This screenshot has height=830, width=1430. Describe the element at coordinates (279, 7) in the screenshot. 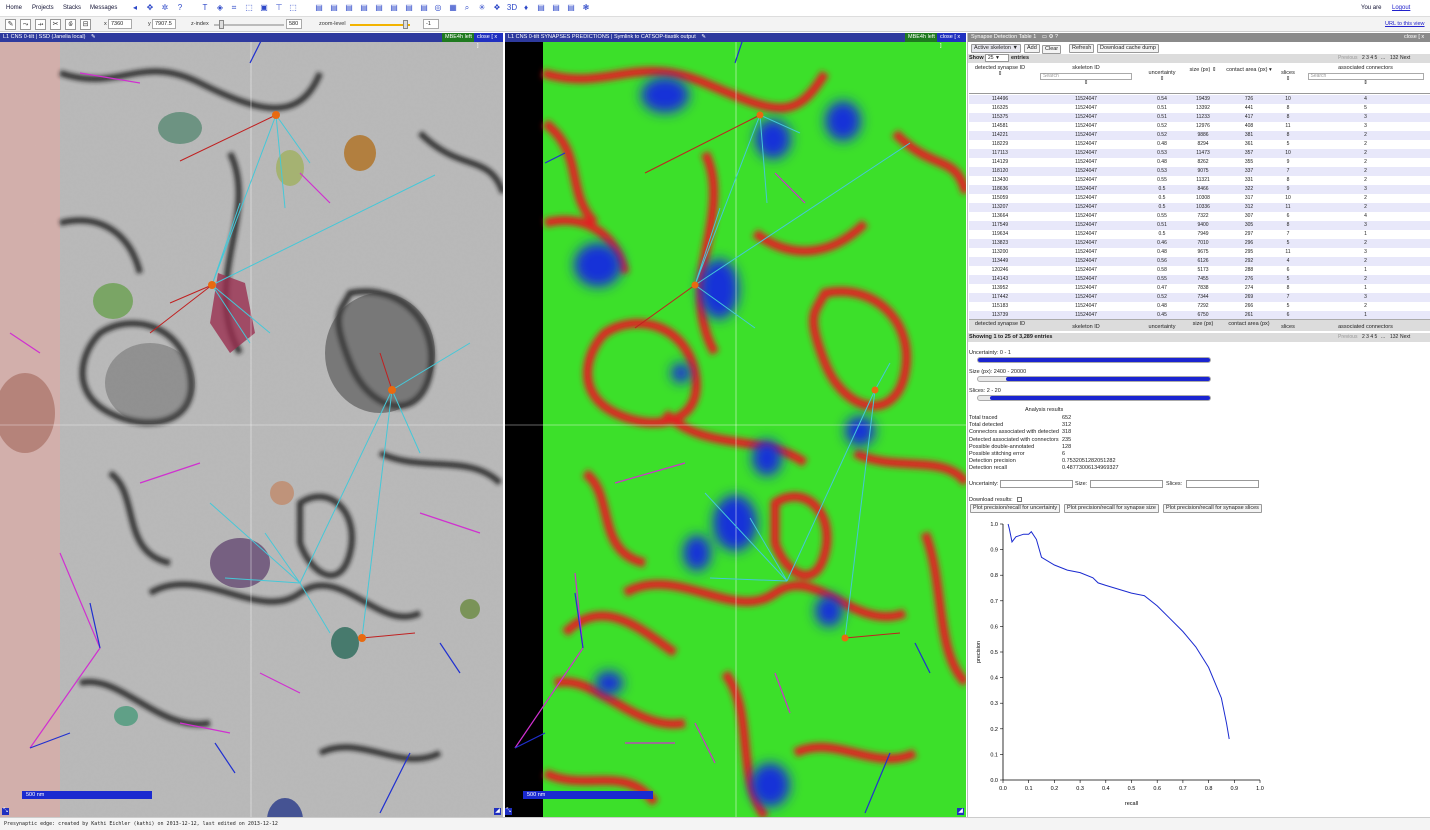

I see `tree-tool-icon: ⊤` at that location.